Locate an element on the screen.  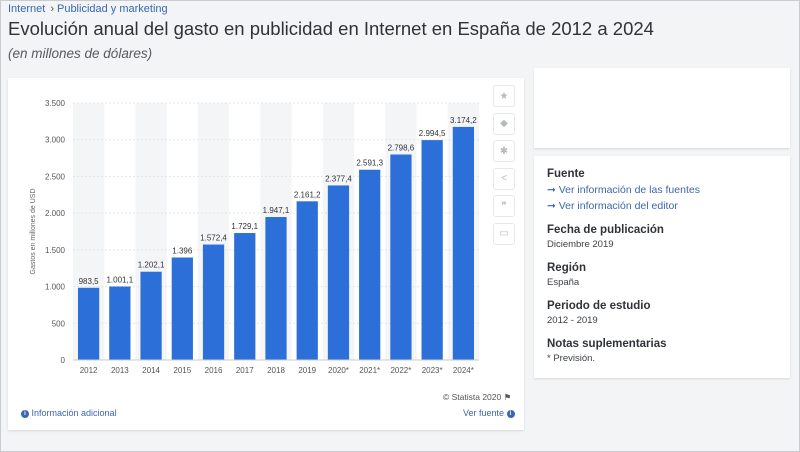
data-label: 2.377,4 is located at coordinates (338, 178).